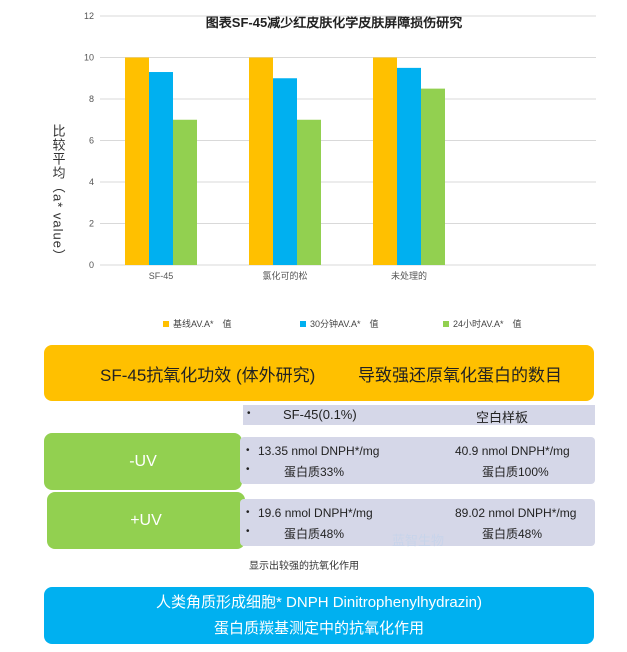 Image resolution: width=627 pixels, height=652 pixels. I want to click on legend-label: 24小时AV.A* 值, so click(487, 324).